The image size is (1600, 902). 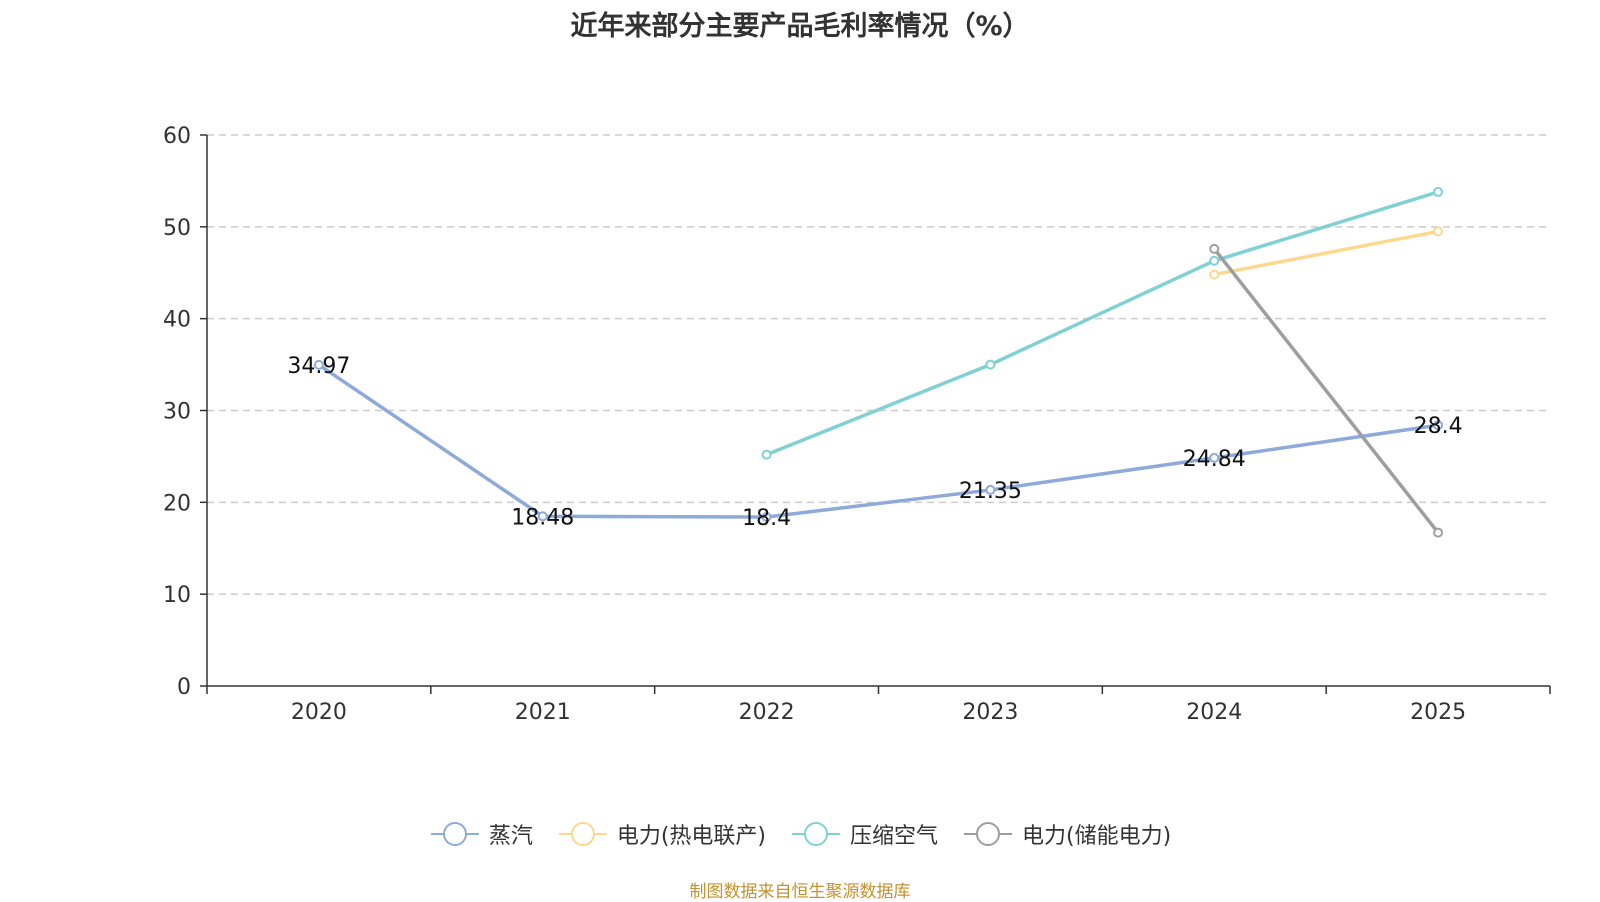 I want to click on data-label: 28.4, so click(x=1438, y=426).